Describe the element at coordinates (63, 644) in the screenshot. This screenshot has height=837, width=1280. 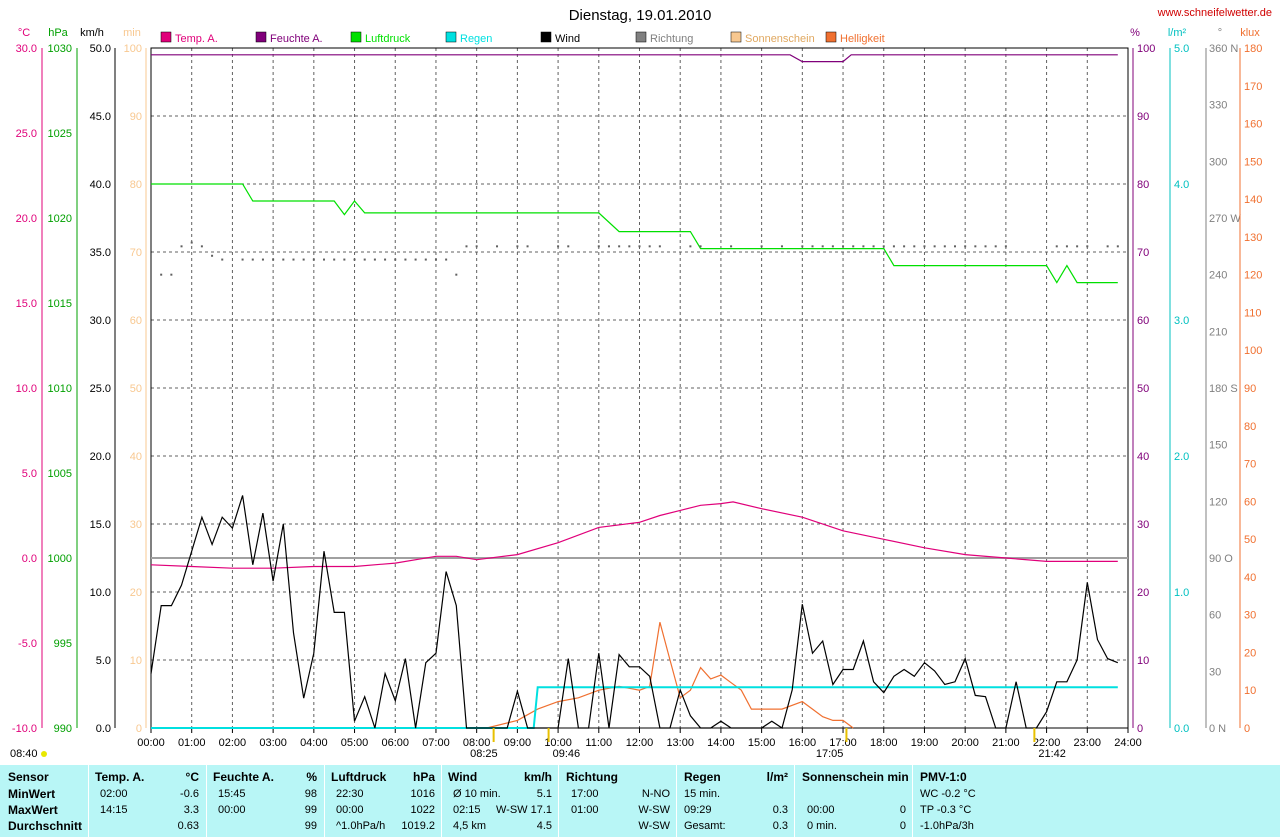
I see `pressure-tick-label: 995` at that location.